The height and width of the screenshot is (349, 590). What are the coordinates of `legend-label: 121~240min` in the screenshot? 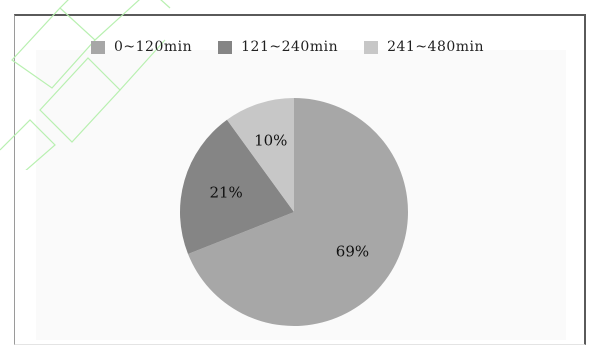 It's located at (290, 47).